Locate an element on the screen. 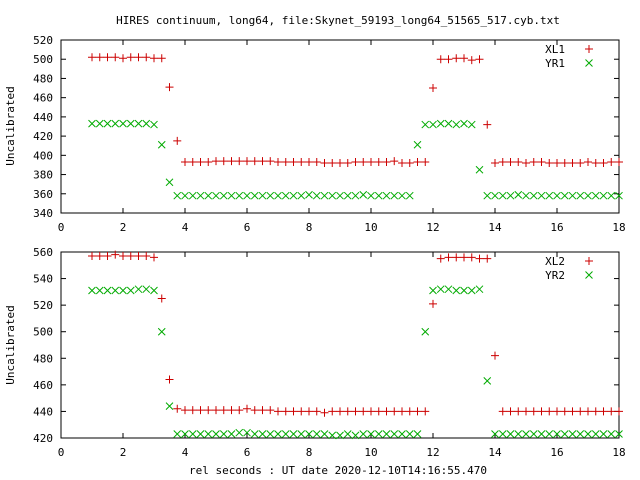 The height and width of the screenshot is (480, 640). legend-marker is located at coordinates (589, 275).